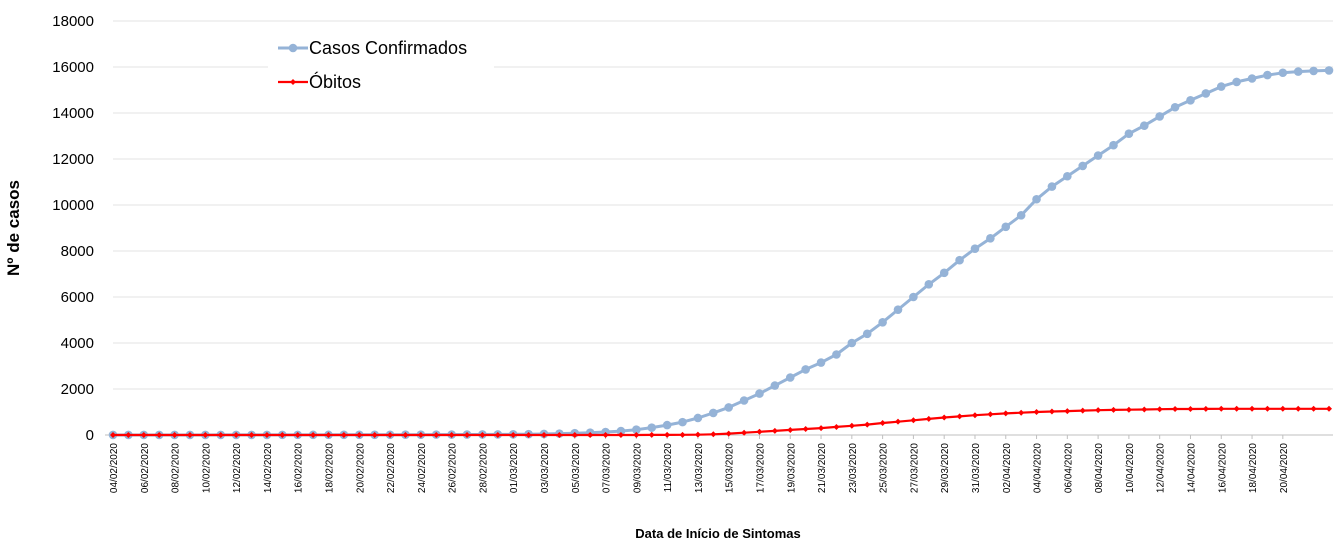  What do you see at coordinates (422, 468) in the screenshot?
I see `x-tick-label: 24/02/2020` at bounding box center [422, 468].